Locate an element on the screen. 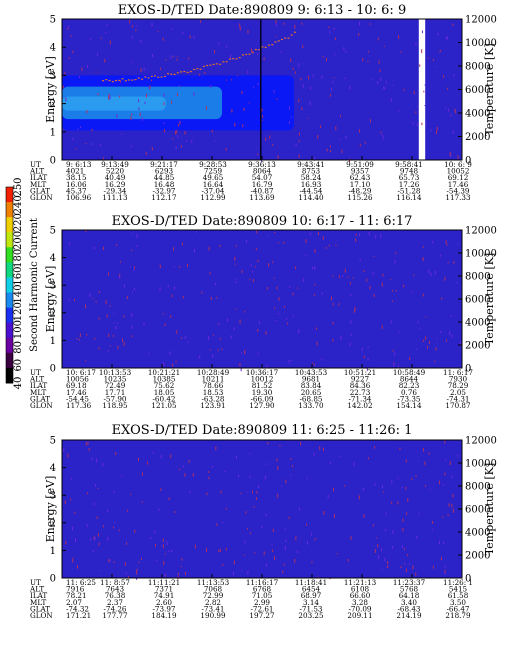  table-cell: 10: 6: 9 is located at coordinates (458, 164).